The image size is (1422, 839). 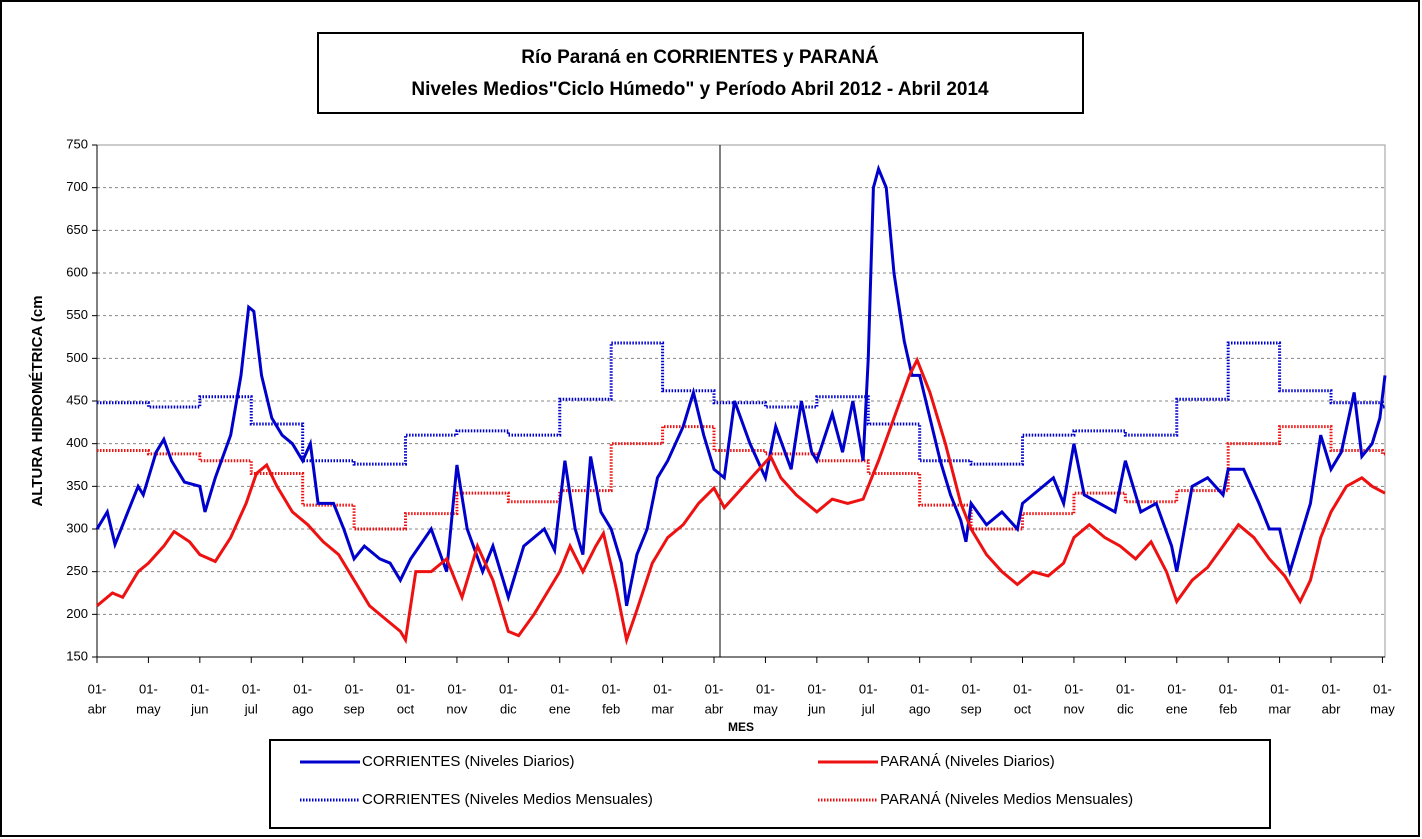 What do you see at coordinates (967, 761) in the screenshot?
I see `legend-label: PARANÁ (Niveles Diarios)` at bounding box center [967, 761].